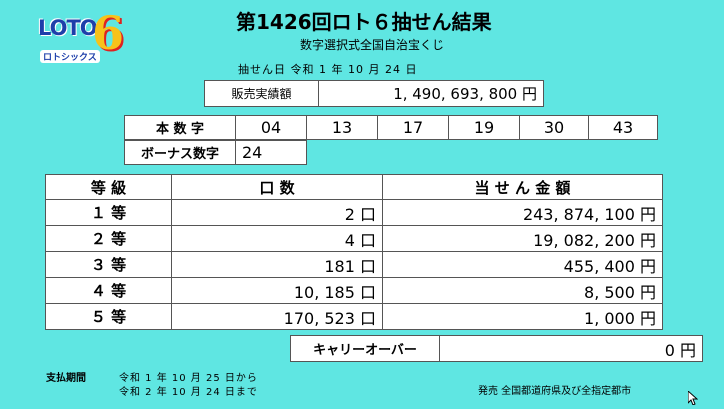  What do you see at coordinates (522, 212) in the screenshot?
I see `amount-cell: 243, 874, 100 円` at bounding box center [522, 212].